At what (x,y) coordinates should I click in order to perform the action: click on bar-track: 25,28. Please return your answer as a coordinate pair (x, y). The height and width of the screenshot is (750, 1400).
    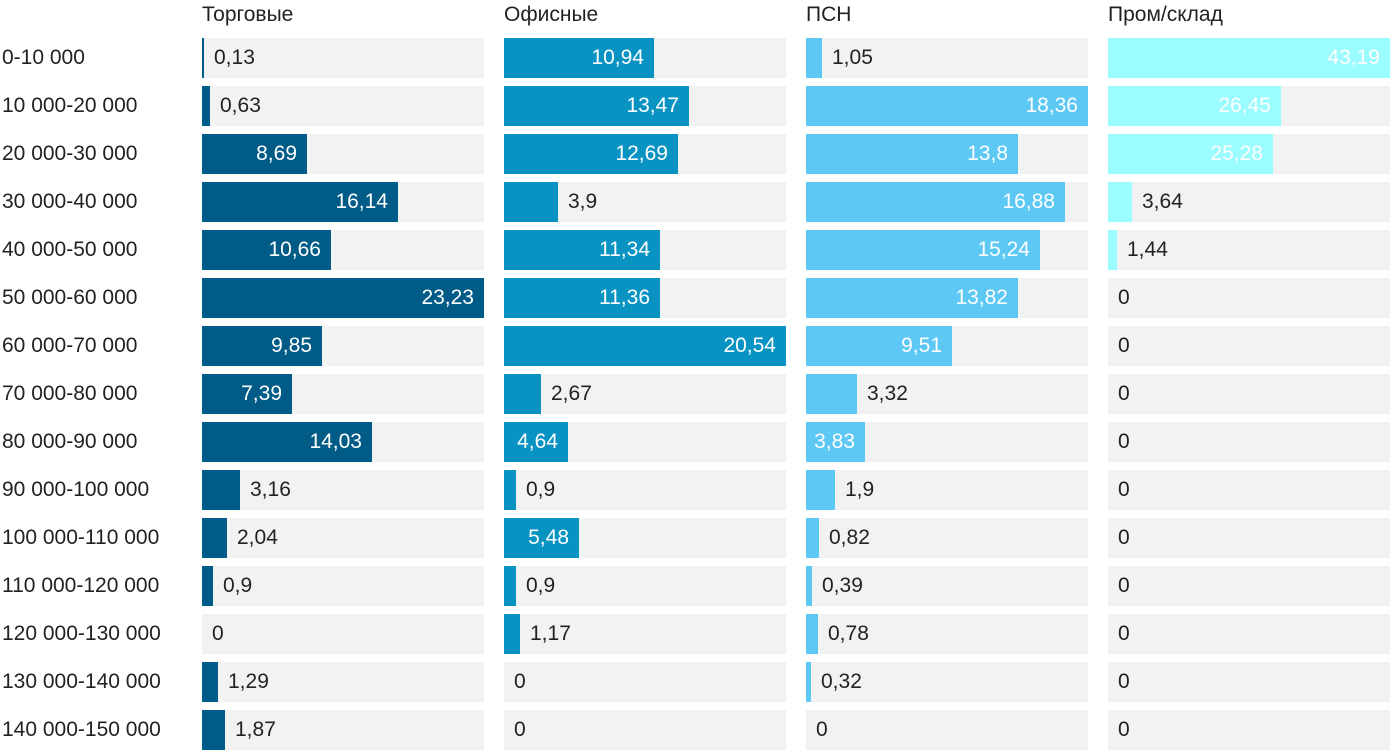
    Looking at the image, I should click on (1249, 154).